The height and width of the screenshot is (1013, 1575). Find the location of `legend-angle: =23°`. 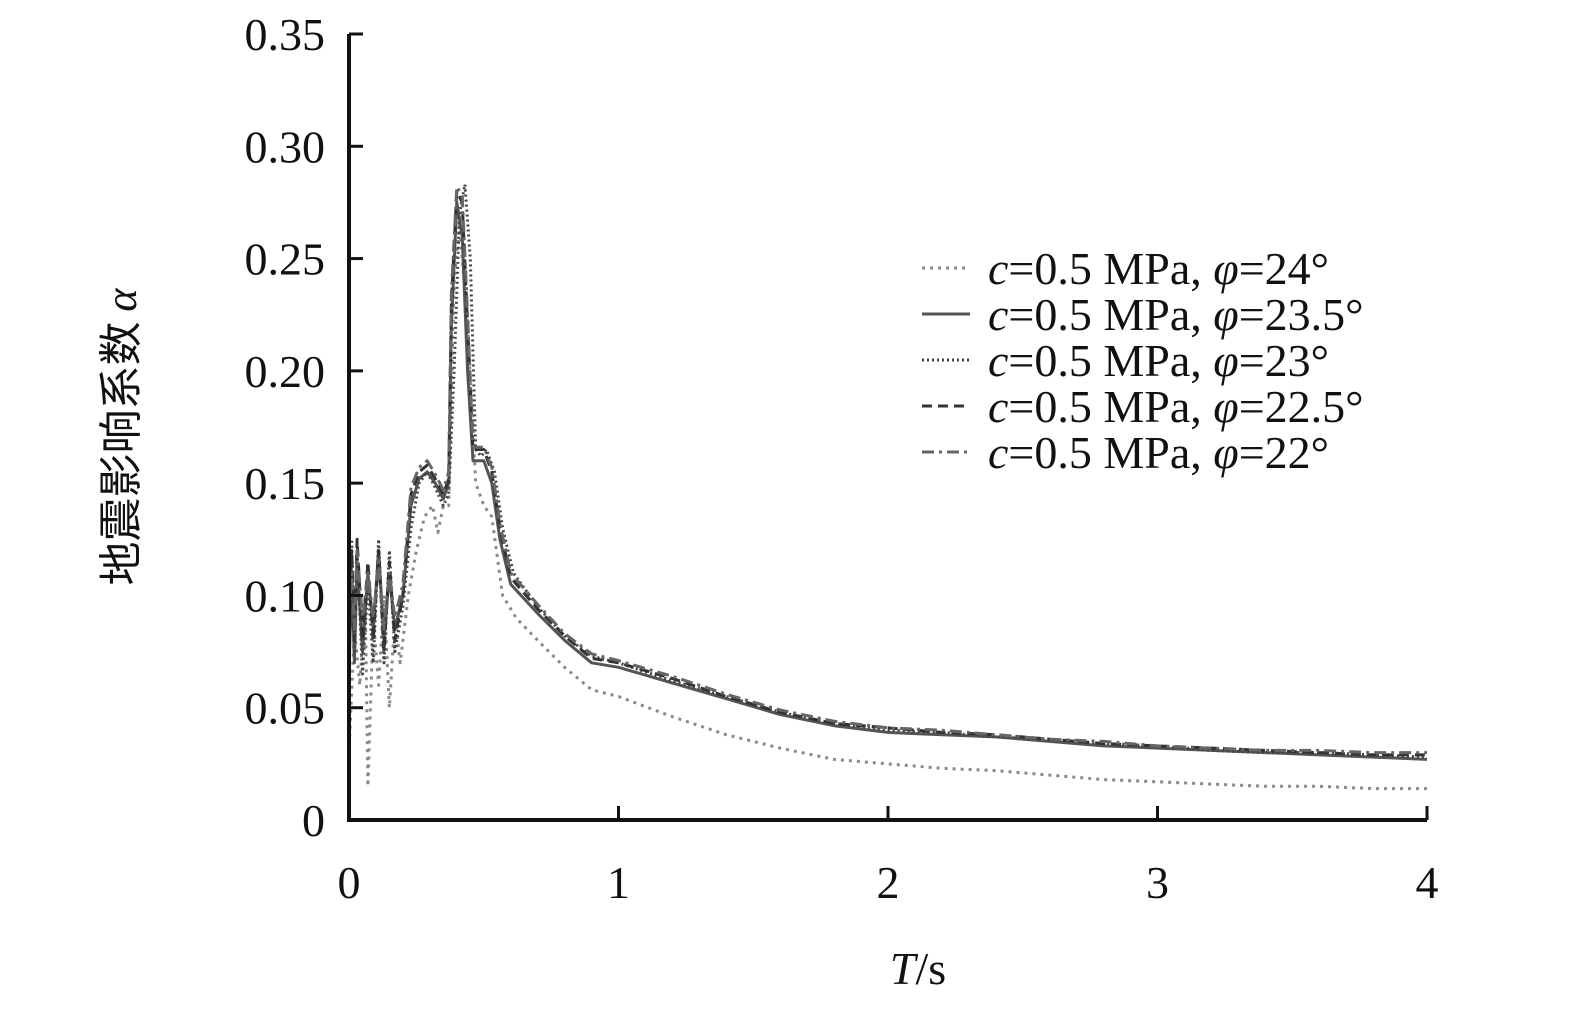

legend-angle: =23° is located at coordinates (1284, 360).